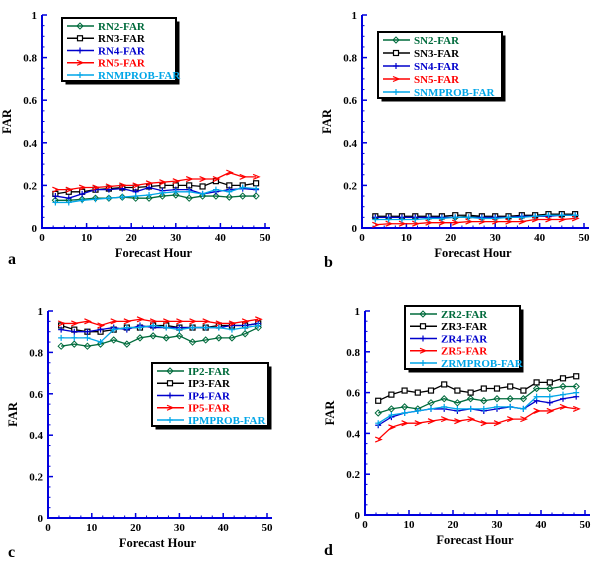  I want to click on series-ZR2-FAR, so click(477, 399).